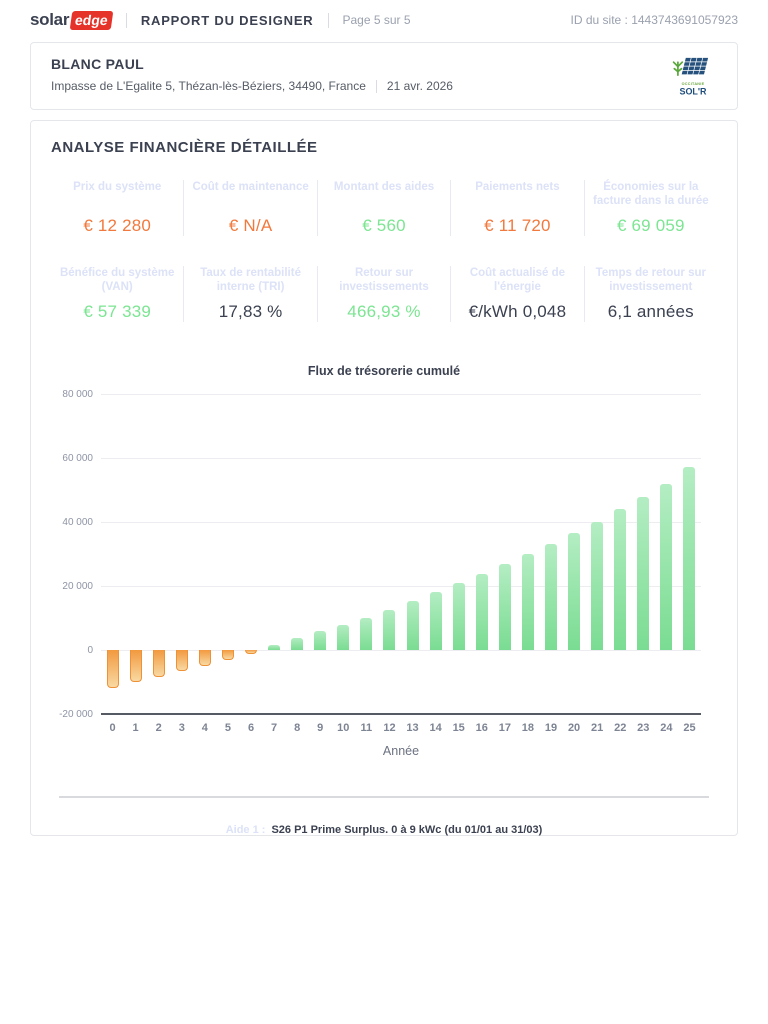 This screenshot has width=768, height=1024. Describe the element at coordinates (376, 20) in the screenshot. I see `page-indicator: Page 5 sur 5` at that location.